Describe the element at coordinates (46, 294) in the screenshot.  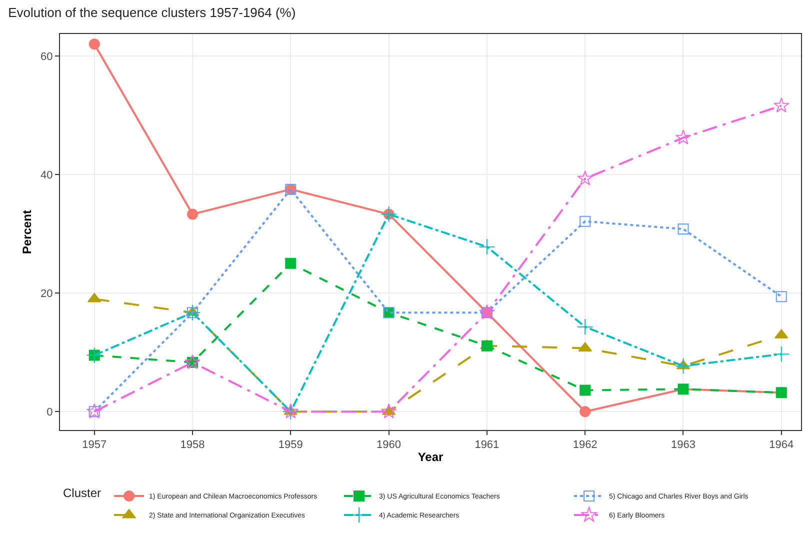
I see `y-tick-label: 20` at that location.